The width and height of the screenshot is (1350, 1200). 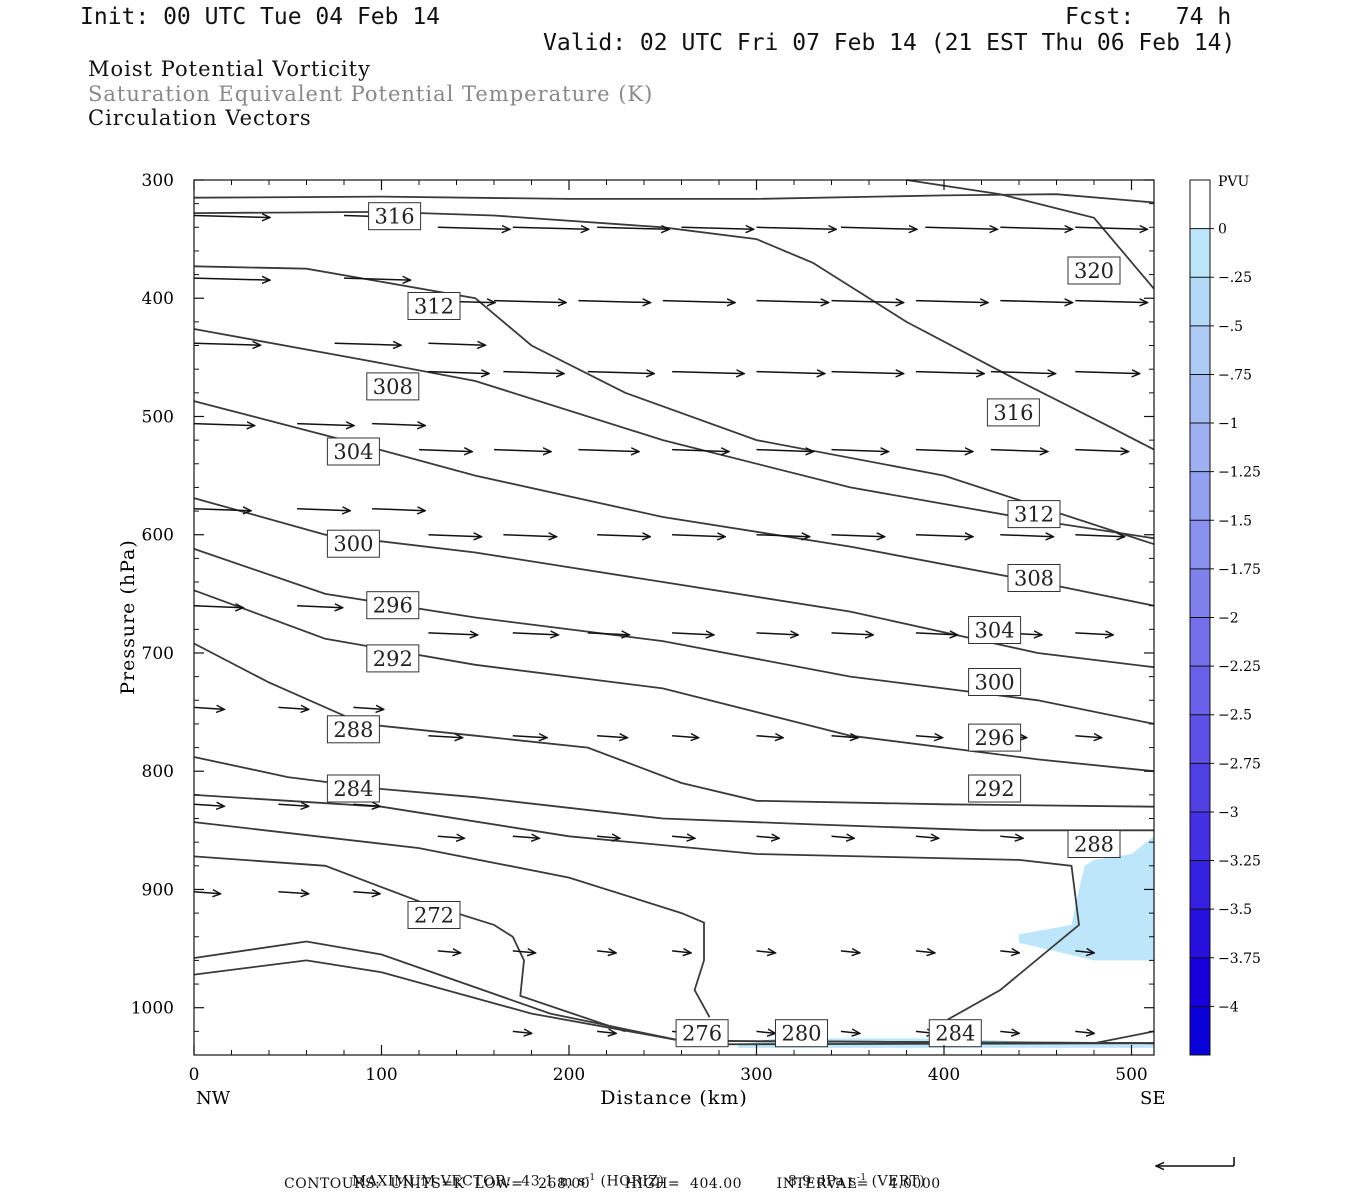 What do you see at coordinates (1148, 17) in the screenshot?
I see `forecast-hour: Fcst: 74 h` at bounding box center [1148, 17].